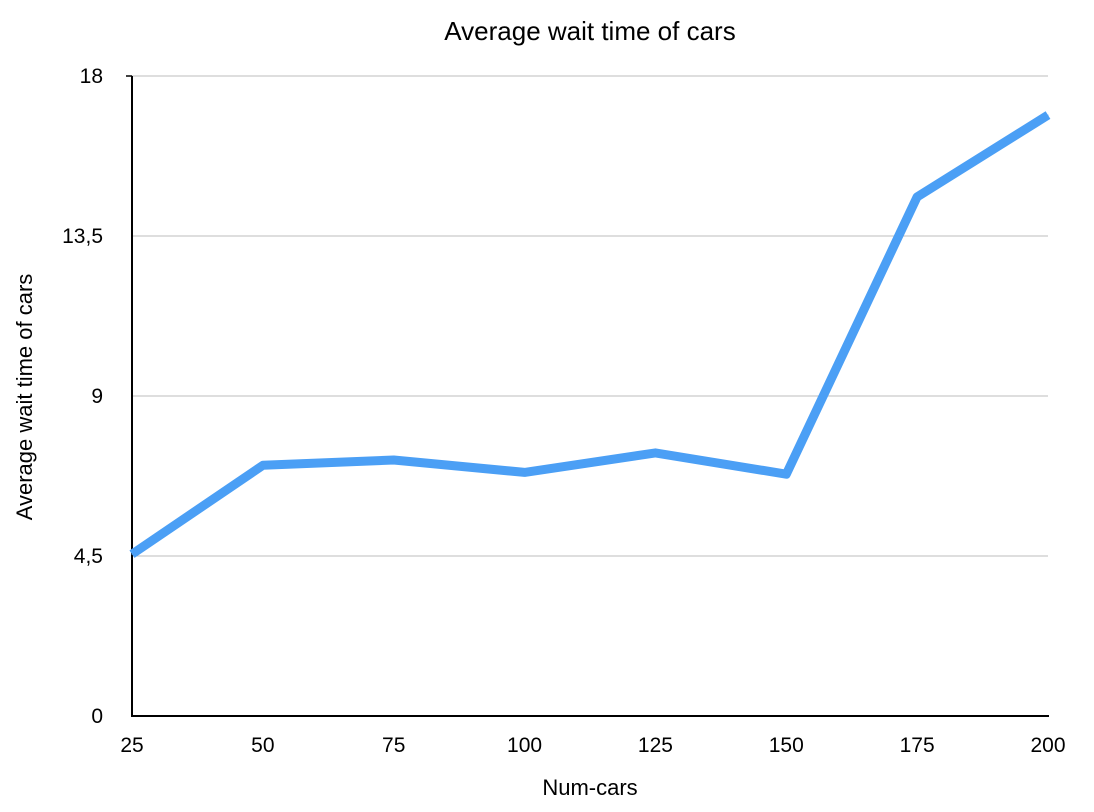 This screenshot has width=1094, height=812. Describe the element at coordinates (917, 745) in the screenshot. I see `x-tick-label: 175` at that location.